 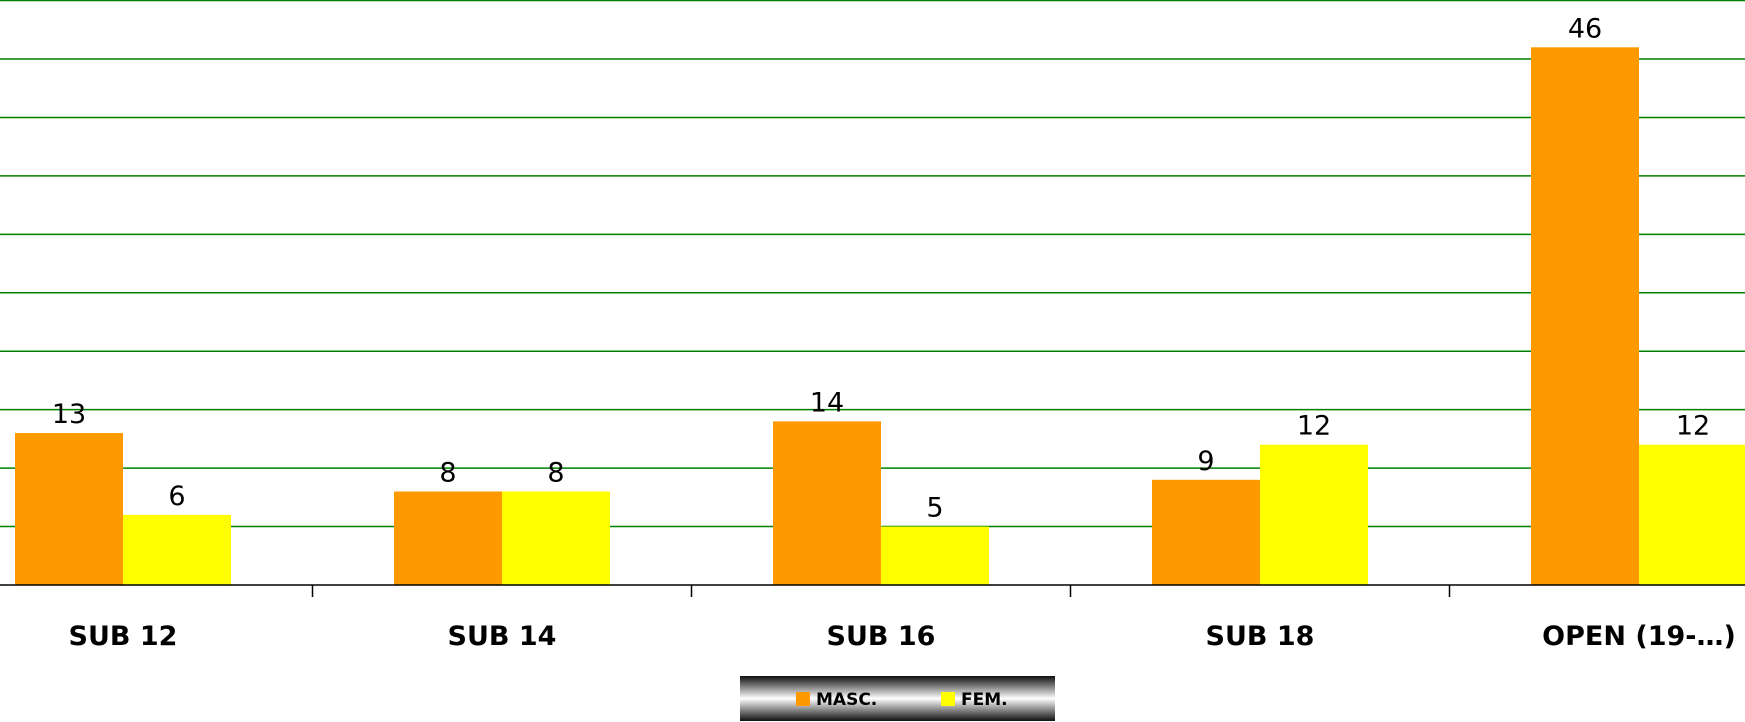 What do you see at coordinates (176, 496) in the screenshot?
I see `data-label-fem: 6` at bounding box center [176, 496].